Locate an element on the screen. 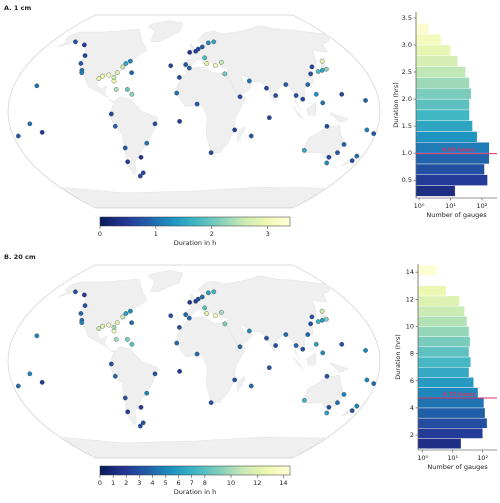 This screenshot has width=500, height=503. y-tick-label: 2 is located at coordinates (412, 435).